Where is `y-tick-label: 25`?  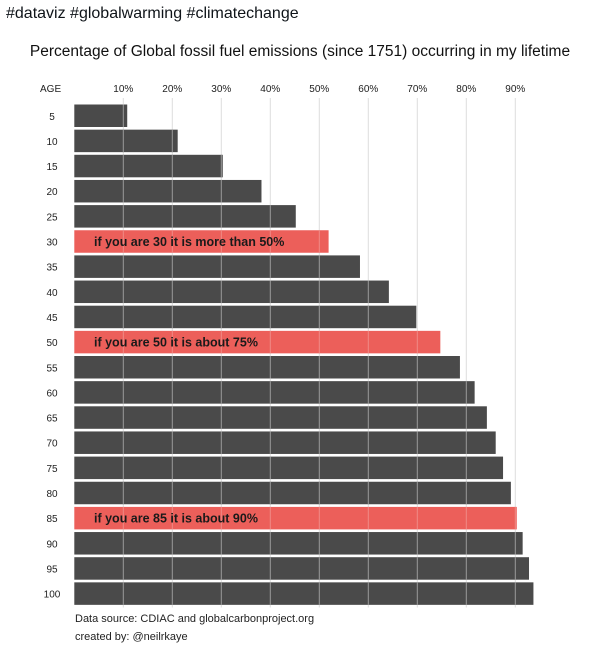 y-tick-label: 25 is located at coordinates (52, 217).